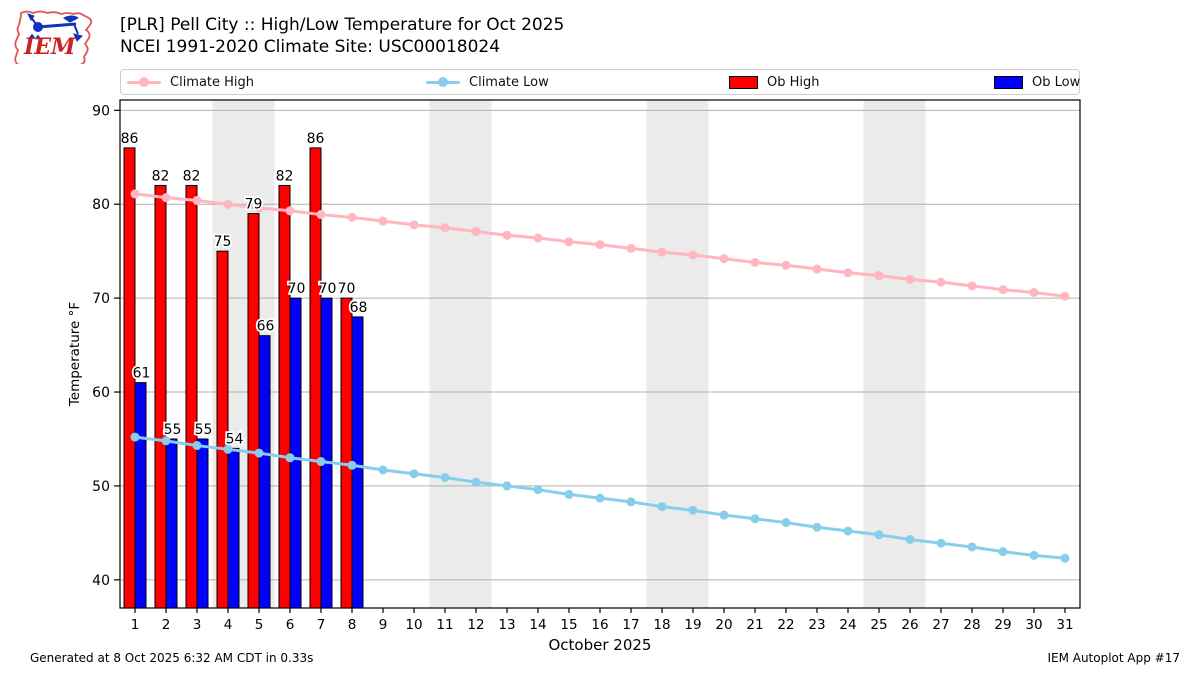 Image resolution: width=1200 pixels, height=675 pixels. What do you see at coordinates (266, 327) in the screenshot?
I see `ob-low-value-label: 66` at bounding box center [266, 327].